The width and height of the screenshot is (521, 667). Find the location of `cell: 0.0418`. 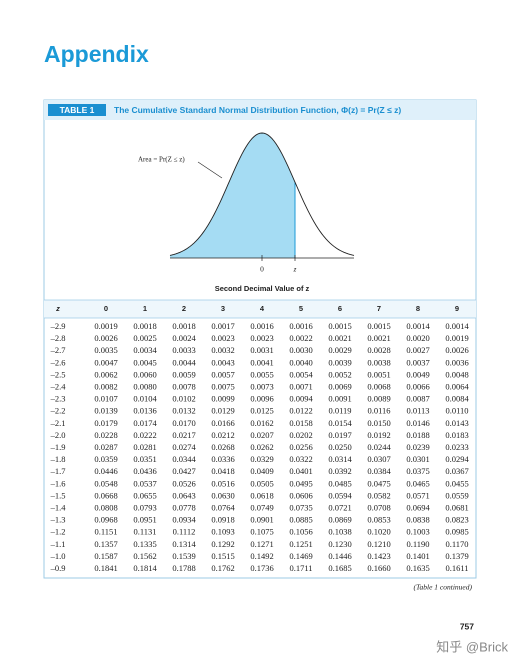

cell: 0.0418 is located at coordinates (222, 471).